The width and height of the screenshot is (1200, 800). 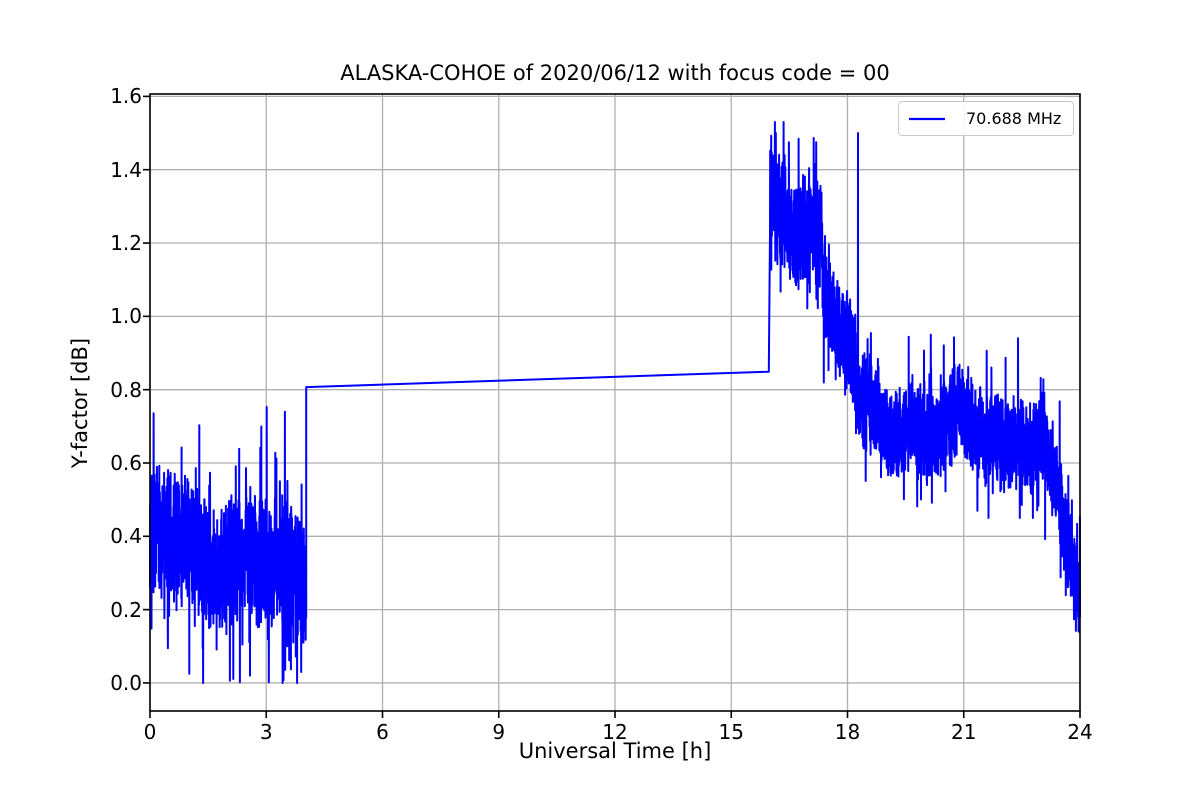 I want to click on x-tick-label: 15, so click(x=731, y=732).